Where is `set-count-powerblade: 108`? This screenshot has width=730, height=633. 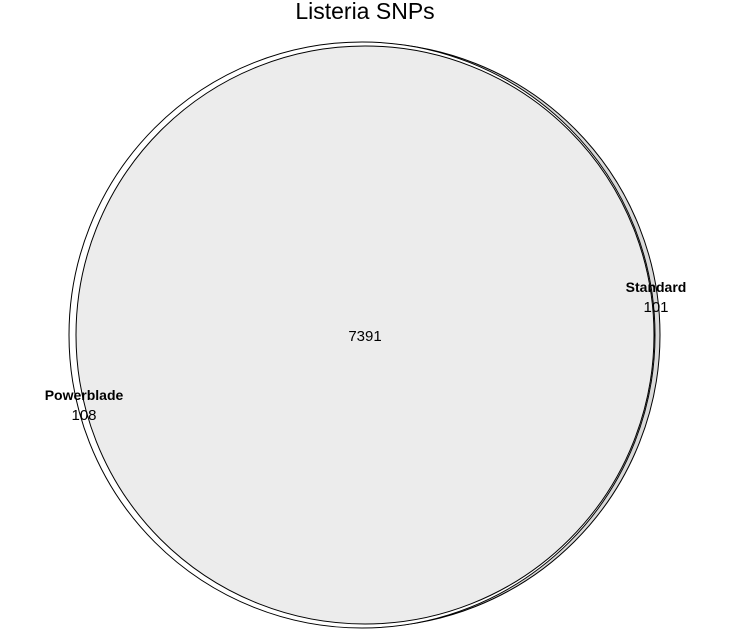 set-count-powerblade: 108 is located at coordinates (83, 415).